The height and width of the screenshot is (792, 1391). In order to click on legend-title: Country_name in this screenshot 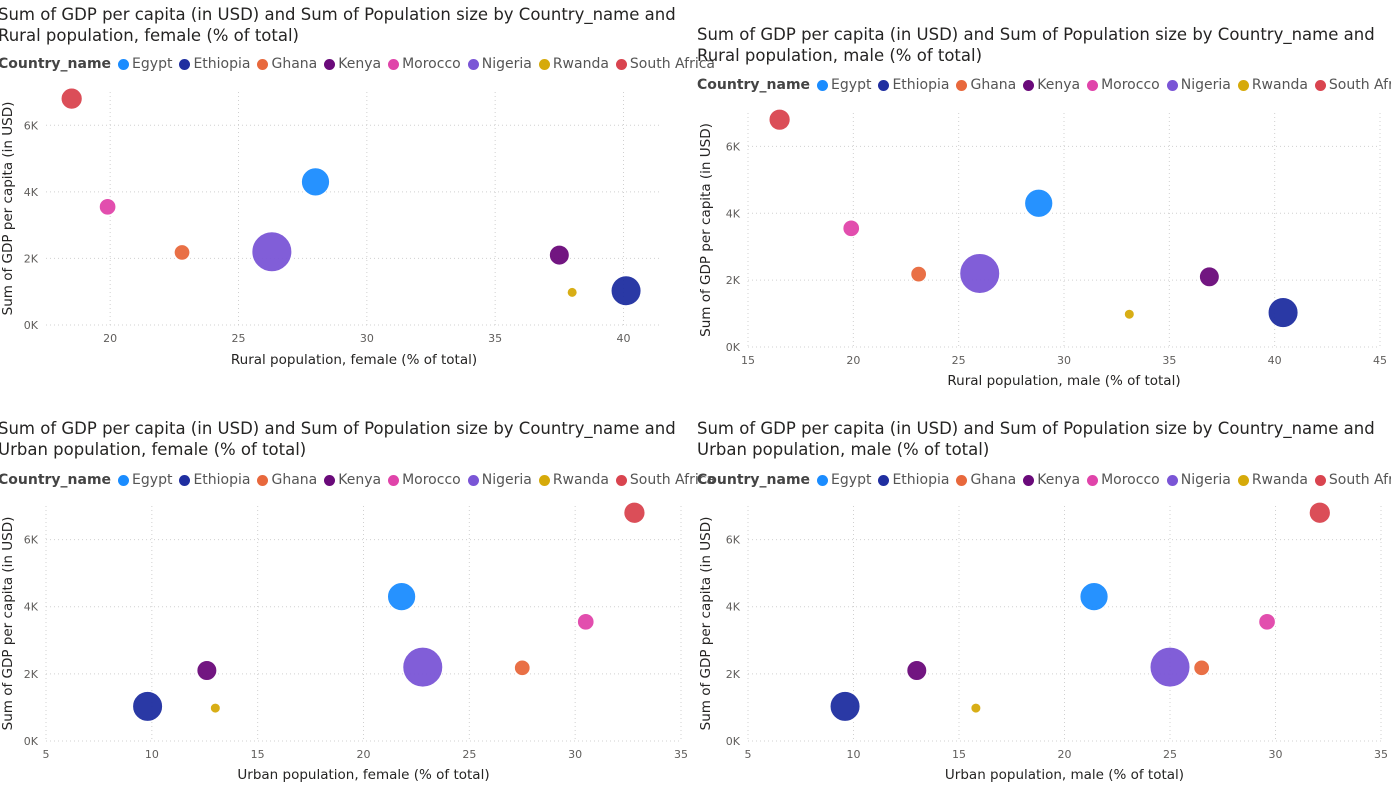, I will do `click(56, 480)`.